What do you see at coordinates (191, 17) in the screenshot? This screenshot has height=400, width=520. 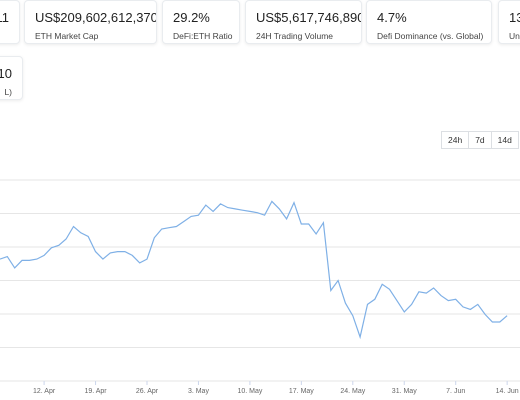 I see `stat-value: 29.2%` at bounding box center [191, 17].